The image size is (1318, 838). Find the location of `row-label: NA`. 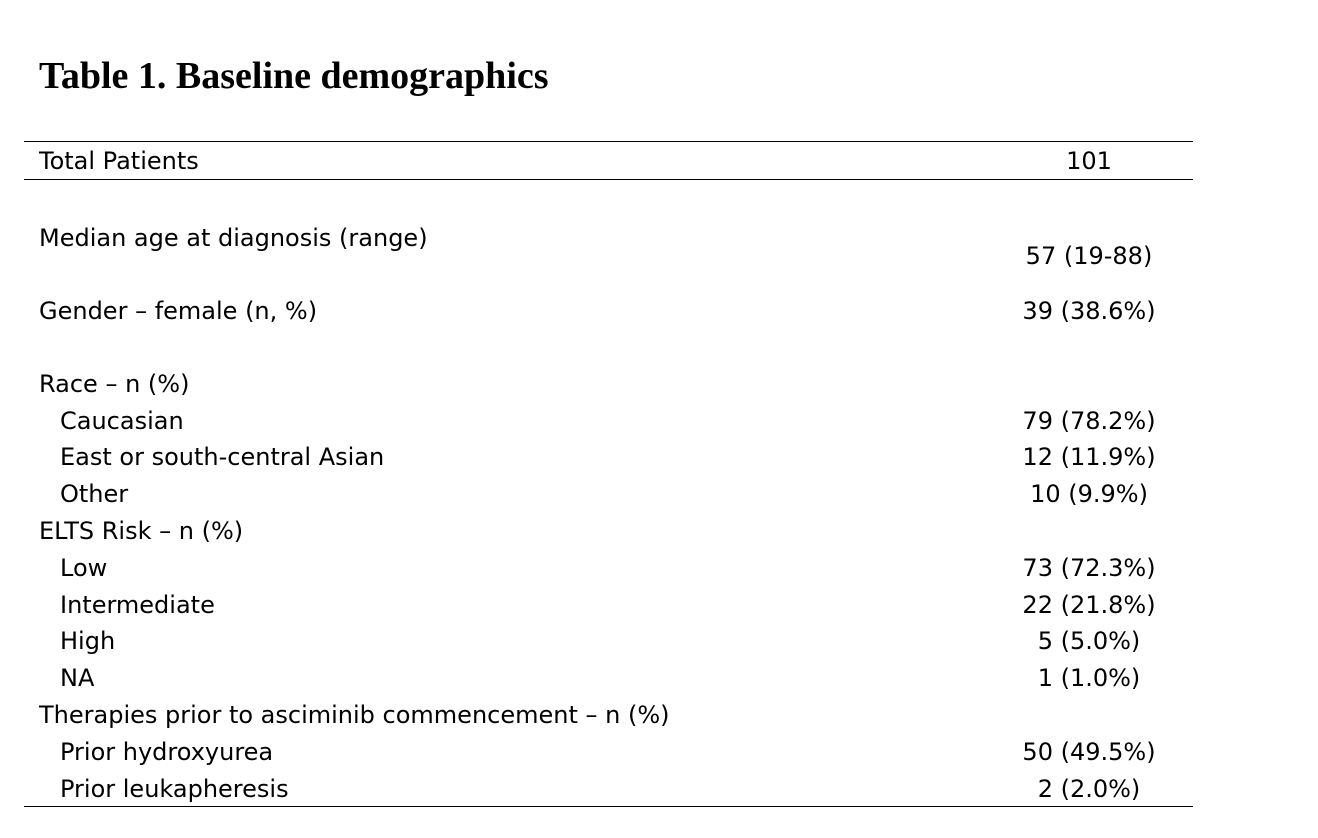

row-label: NA is located at coordinates (77, 678).